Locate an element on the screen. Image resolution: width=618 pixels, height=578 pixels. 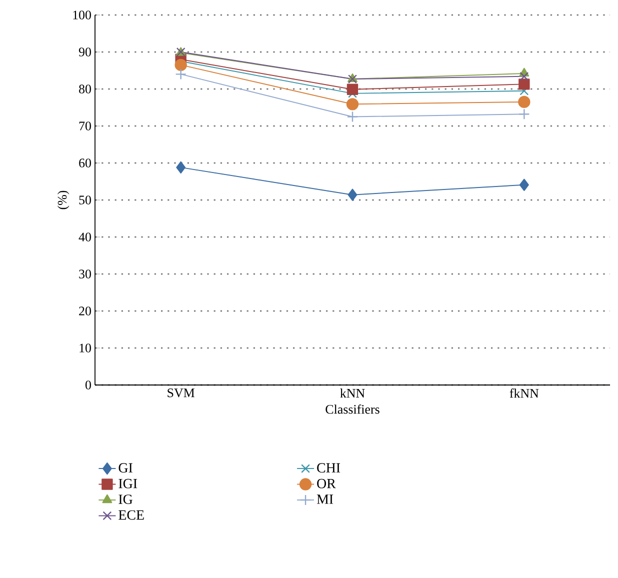
y-axis-title: (%) is located at coordinates (63, 200).